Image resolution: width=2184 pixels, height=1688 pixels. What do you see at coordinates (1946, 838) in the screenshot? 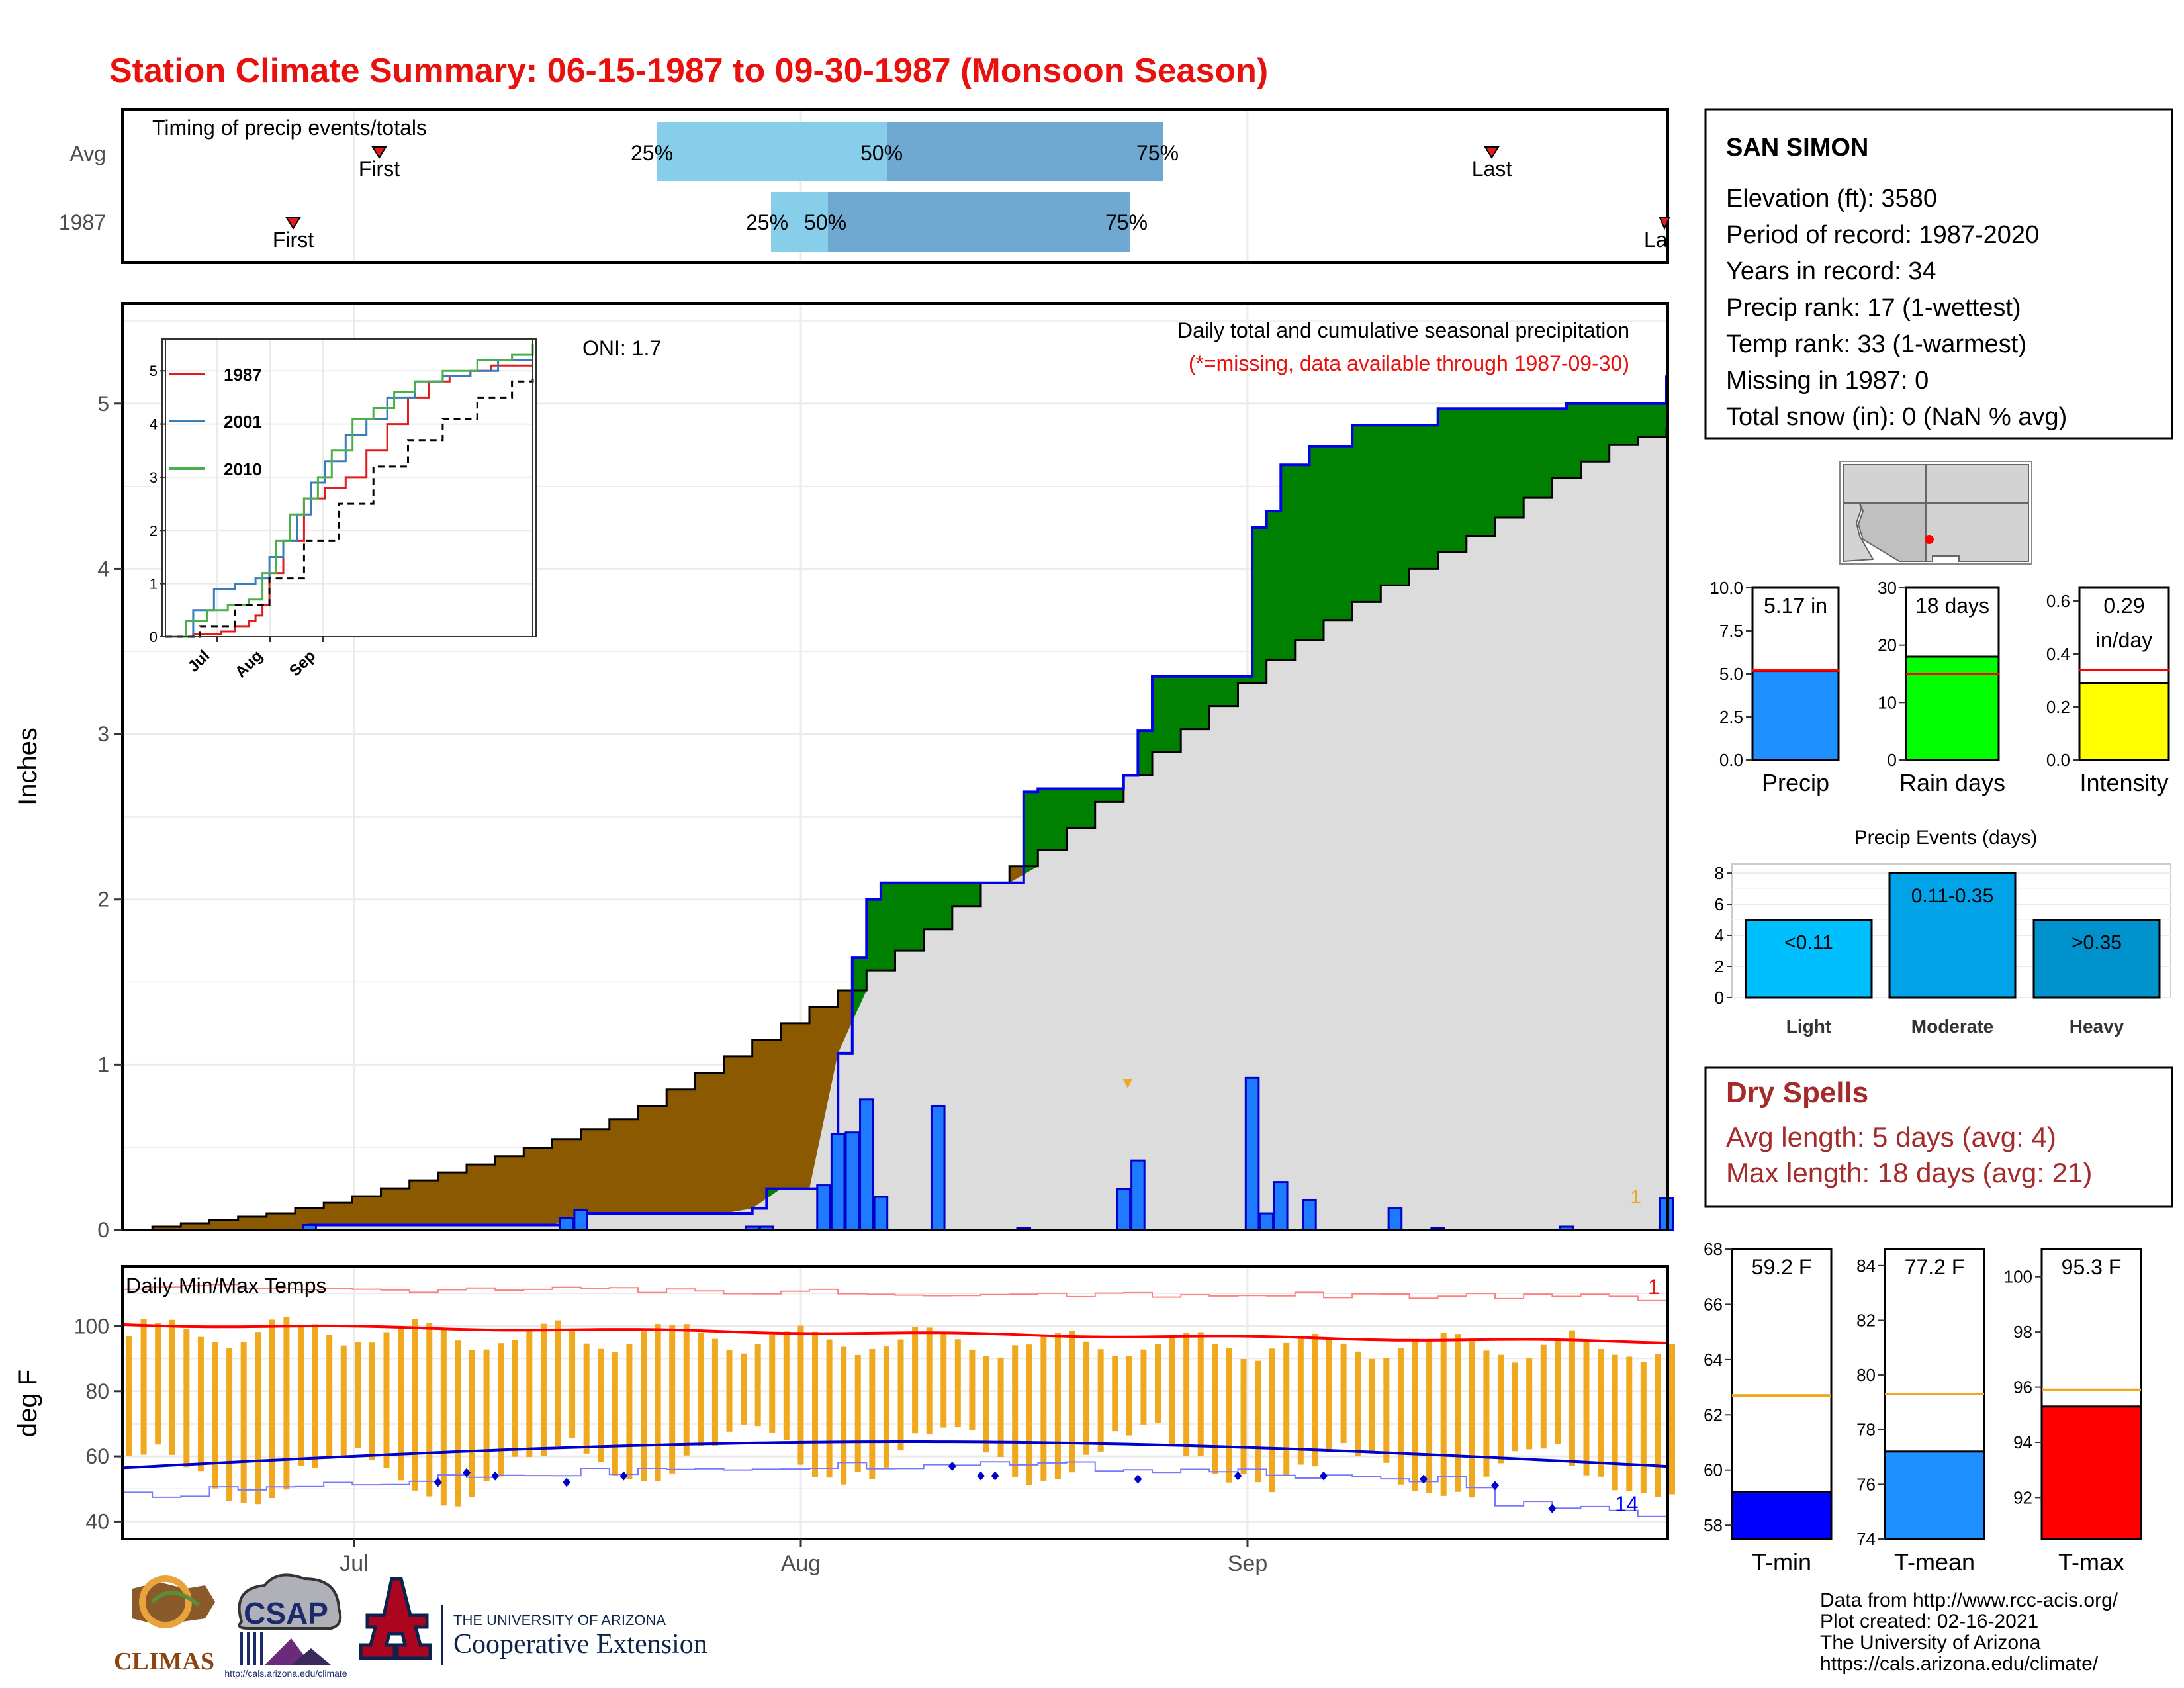
I see `events-title: Precip Events (days)` at bounding box center [1946, 838].